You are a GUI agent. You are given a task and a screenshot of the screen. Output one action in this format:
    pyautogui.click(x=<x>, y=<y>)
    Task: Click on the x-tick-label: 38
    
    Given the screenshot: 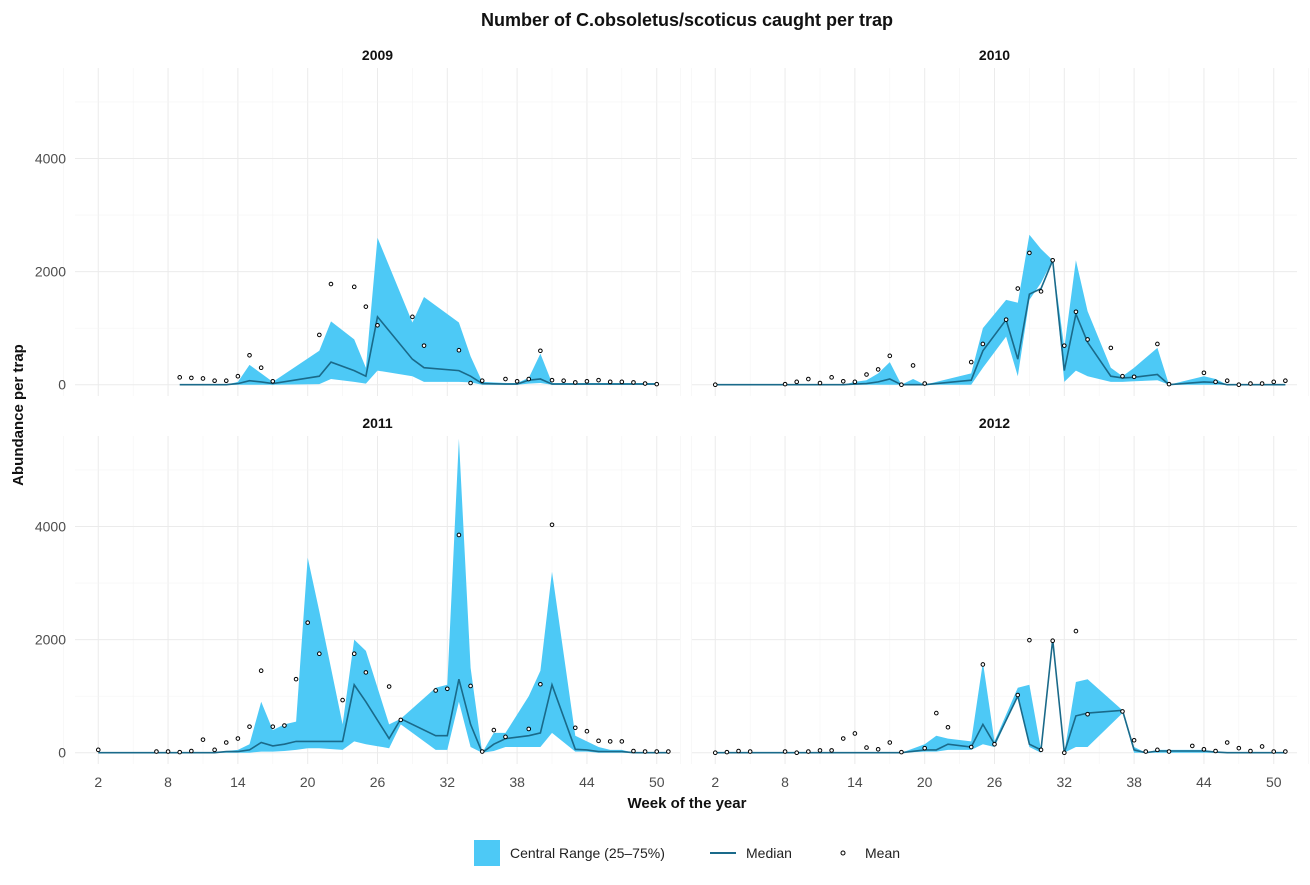 What is the action you would take?
    pyautogui.click(x=1134, y=782)
    